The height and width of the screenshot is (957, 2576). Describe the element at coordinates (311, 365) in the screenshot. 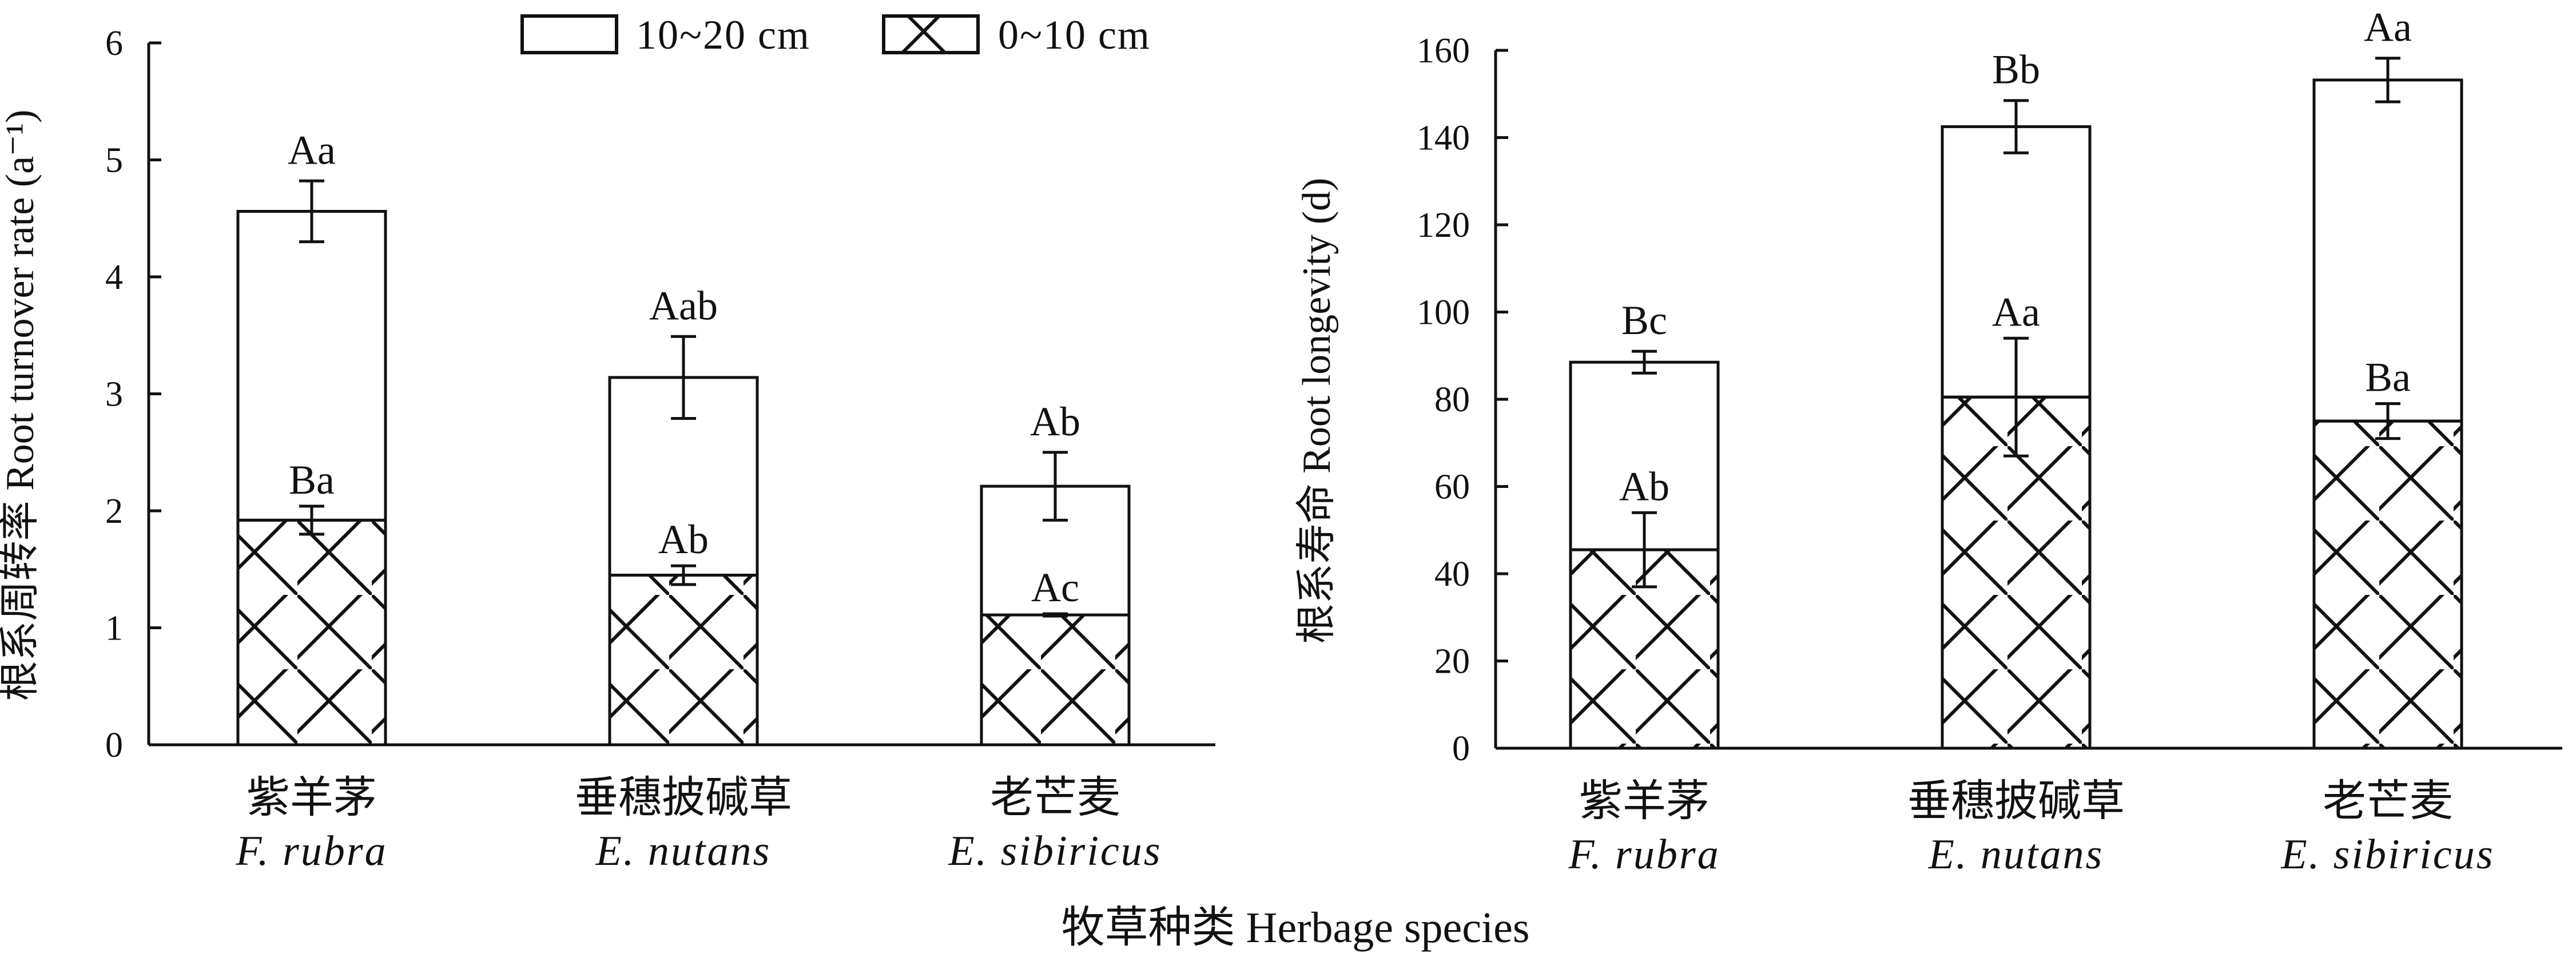

I see `bar-10-20cm` at that location.